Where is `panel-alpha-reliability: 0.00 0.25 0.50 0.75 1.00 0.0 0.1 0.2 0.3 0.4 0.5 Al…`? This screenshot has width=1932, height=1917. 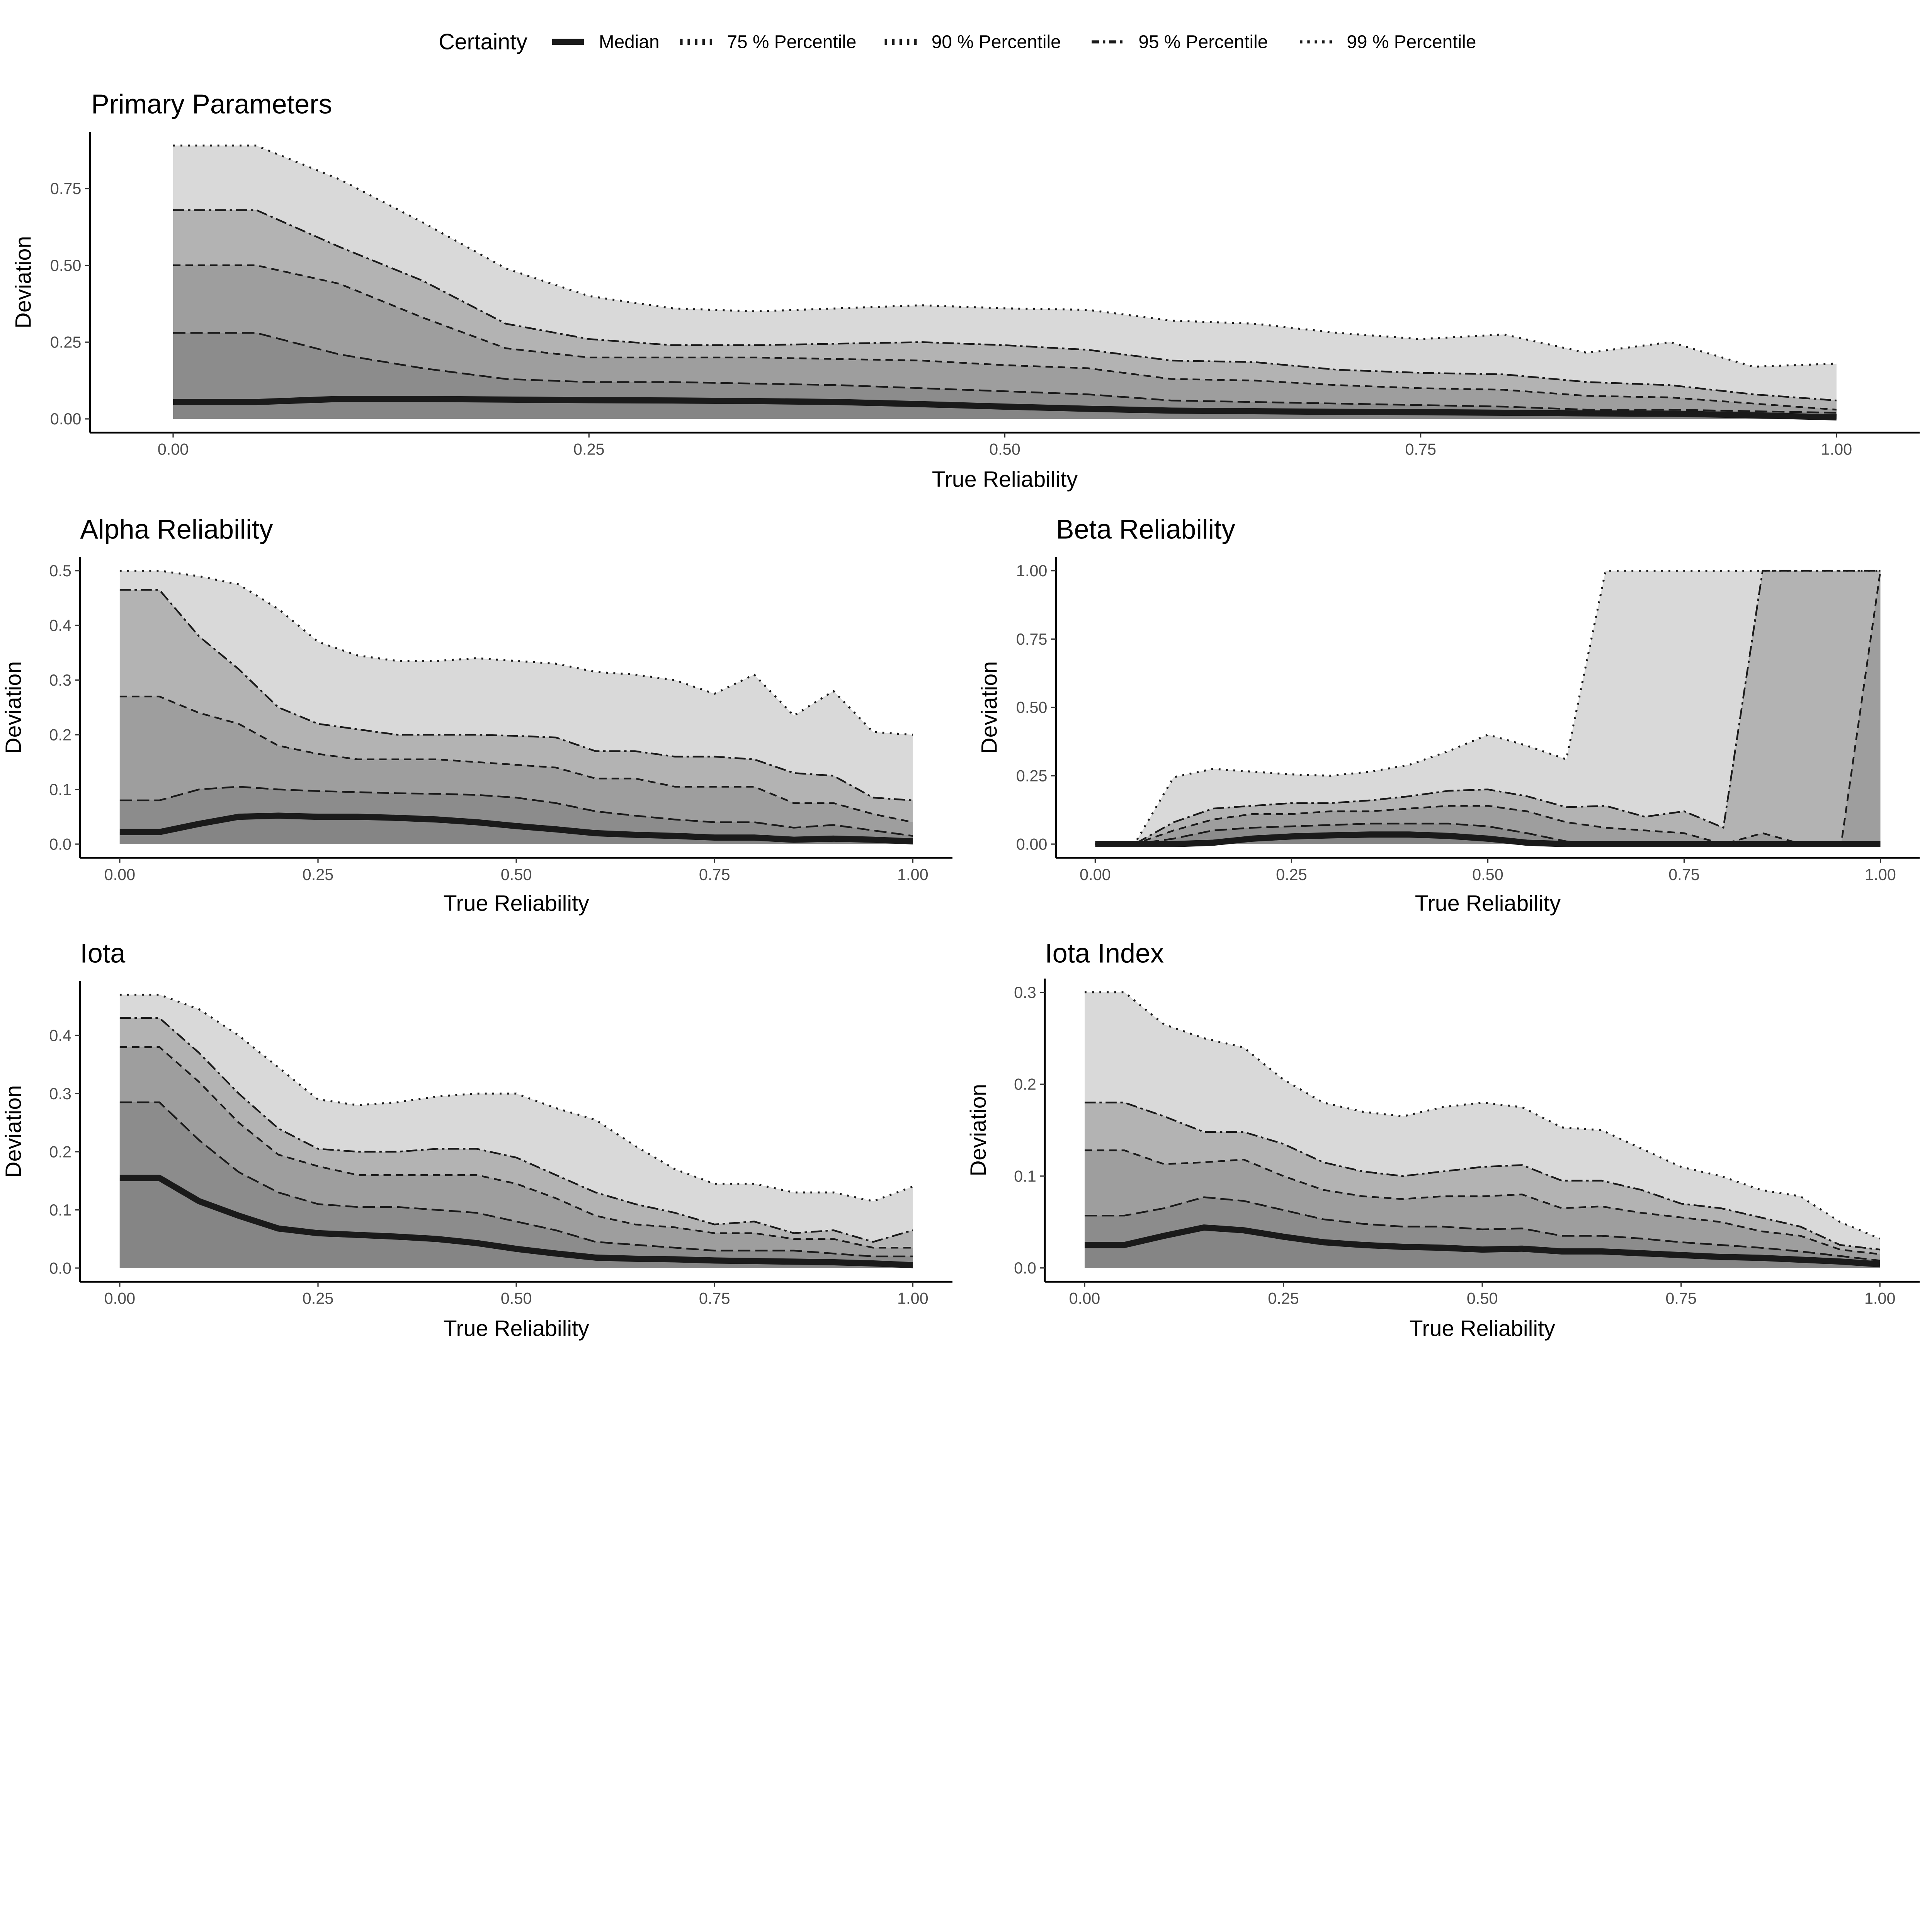
panel-alpha-reliability: 0.00 0.25 0.50 0.75 1.00 0.0 0.1 0.2 0.3 0.4 0.5 Al… is located at coordinates (477, 715).